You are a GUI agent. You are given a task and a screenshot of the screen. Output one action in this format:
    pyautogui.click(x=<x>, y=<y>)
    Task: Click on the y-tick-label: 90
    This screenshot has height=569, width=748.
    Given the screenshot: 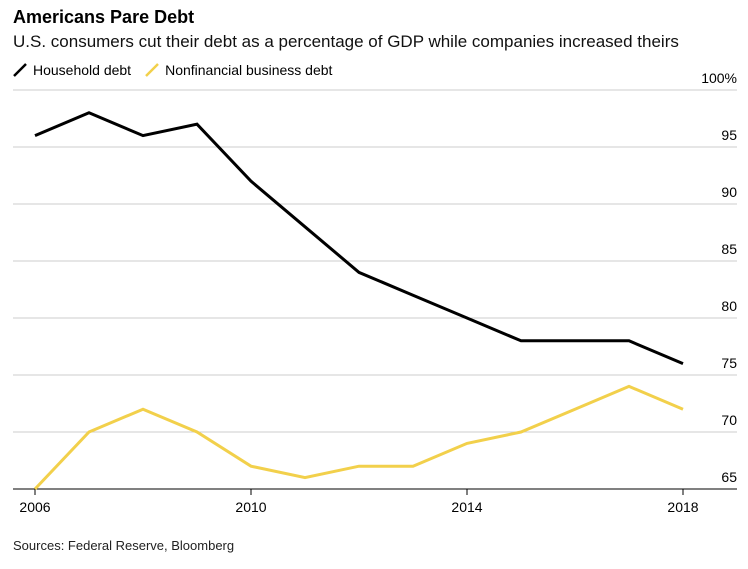 What is the action you would take?
    pyautogui.click(x=729, y=192)
    